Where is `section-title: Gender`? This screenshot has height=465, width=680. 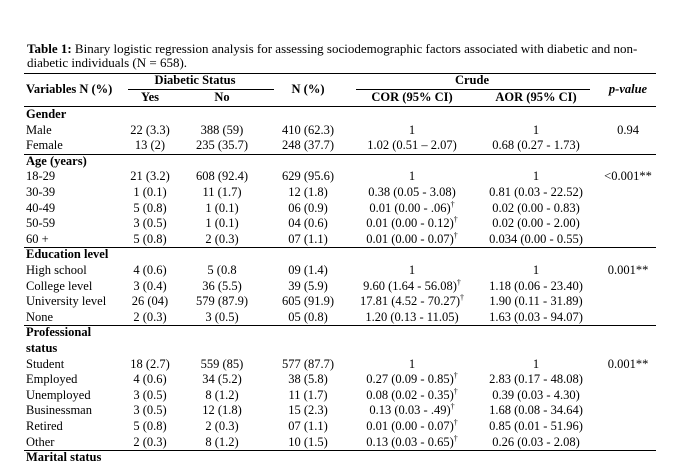 section-title: Gender is located at coordinates (46, 114).